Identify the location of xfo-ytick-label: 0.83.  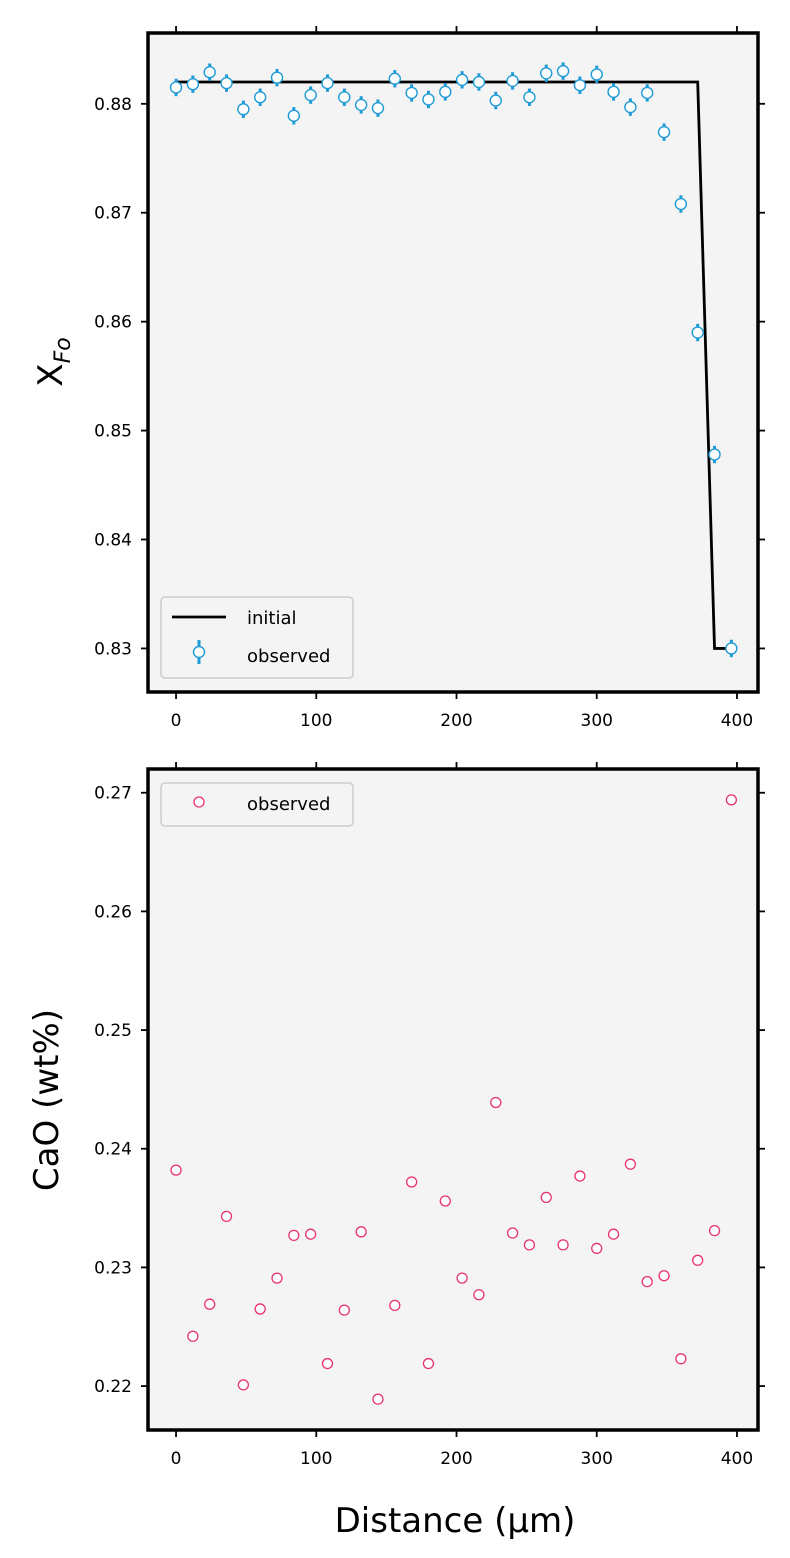
(113, 649).